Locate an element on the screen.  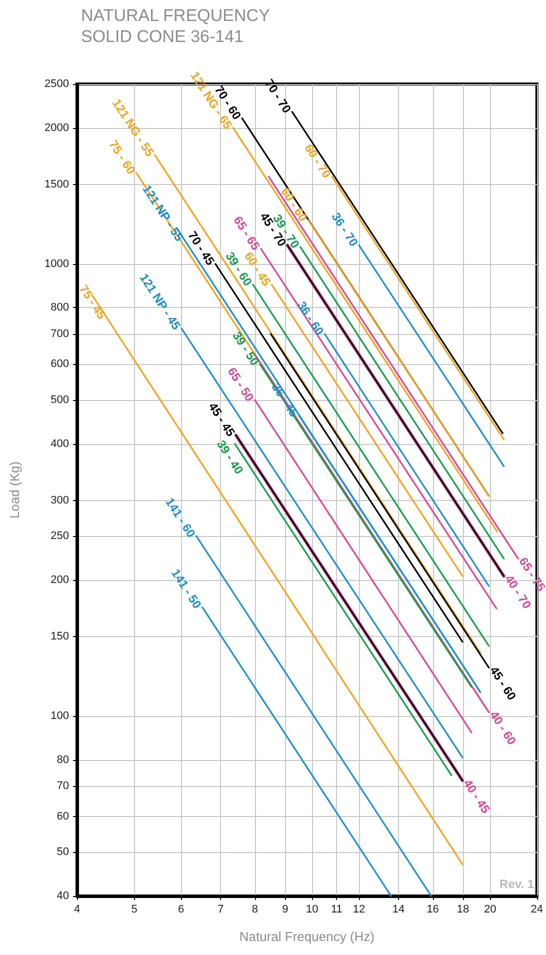
x-tick-label: 5 is located at coordinates (134, 910).